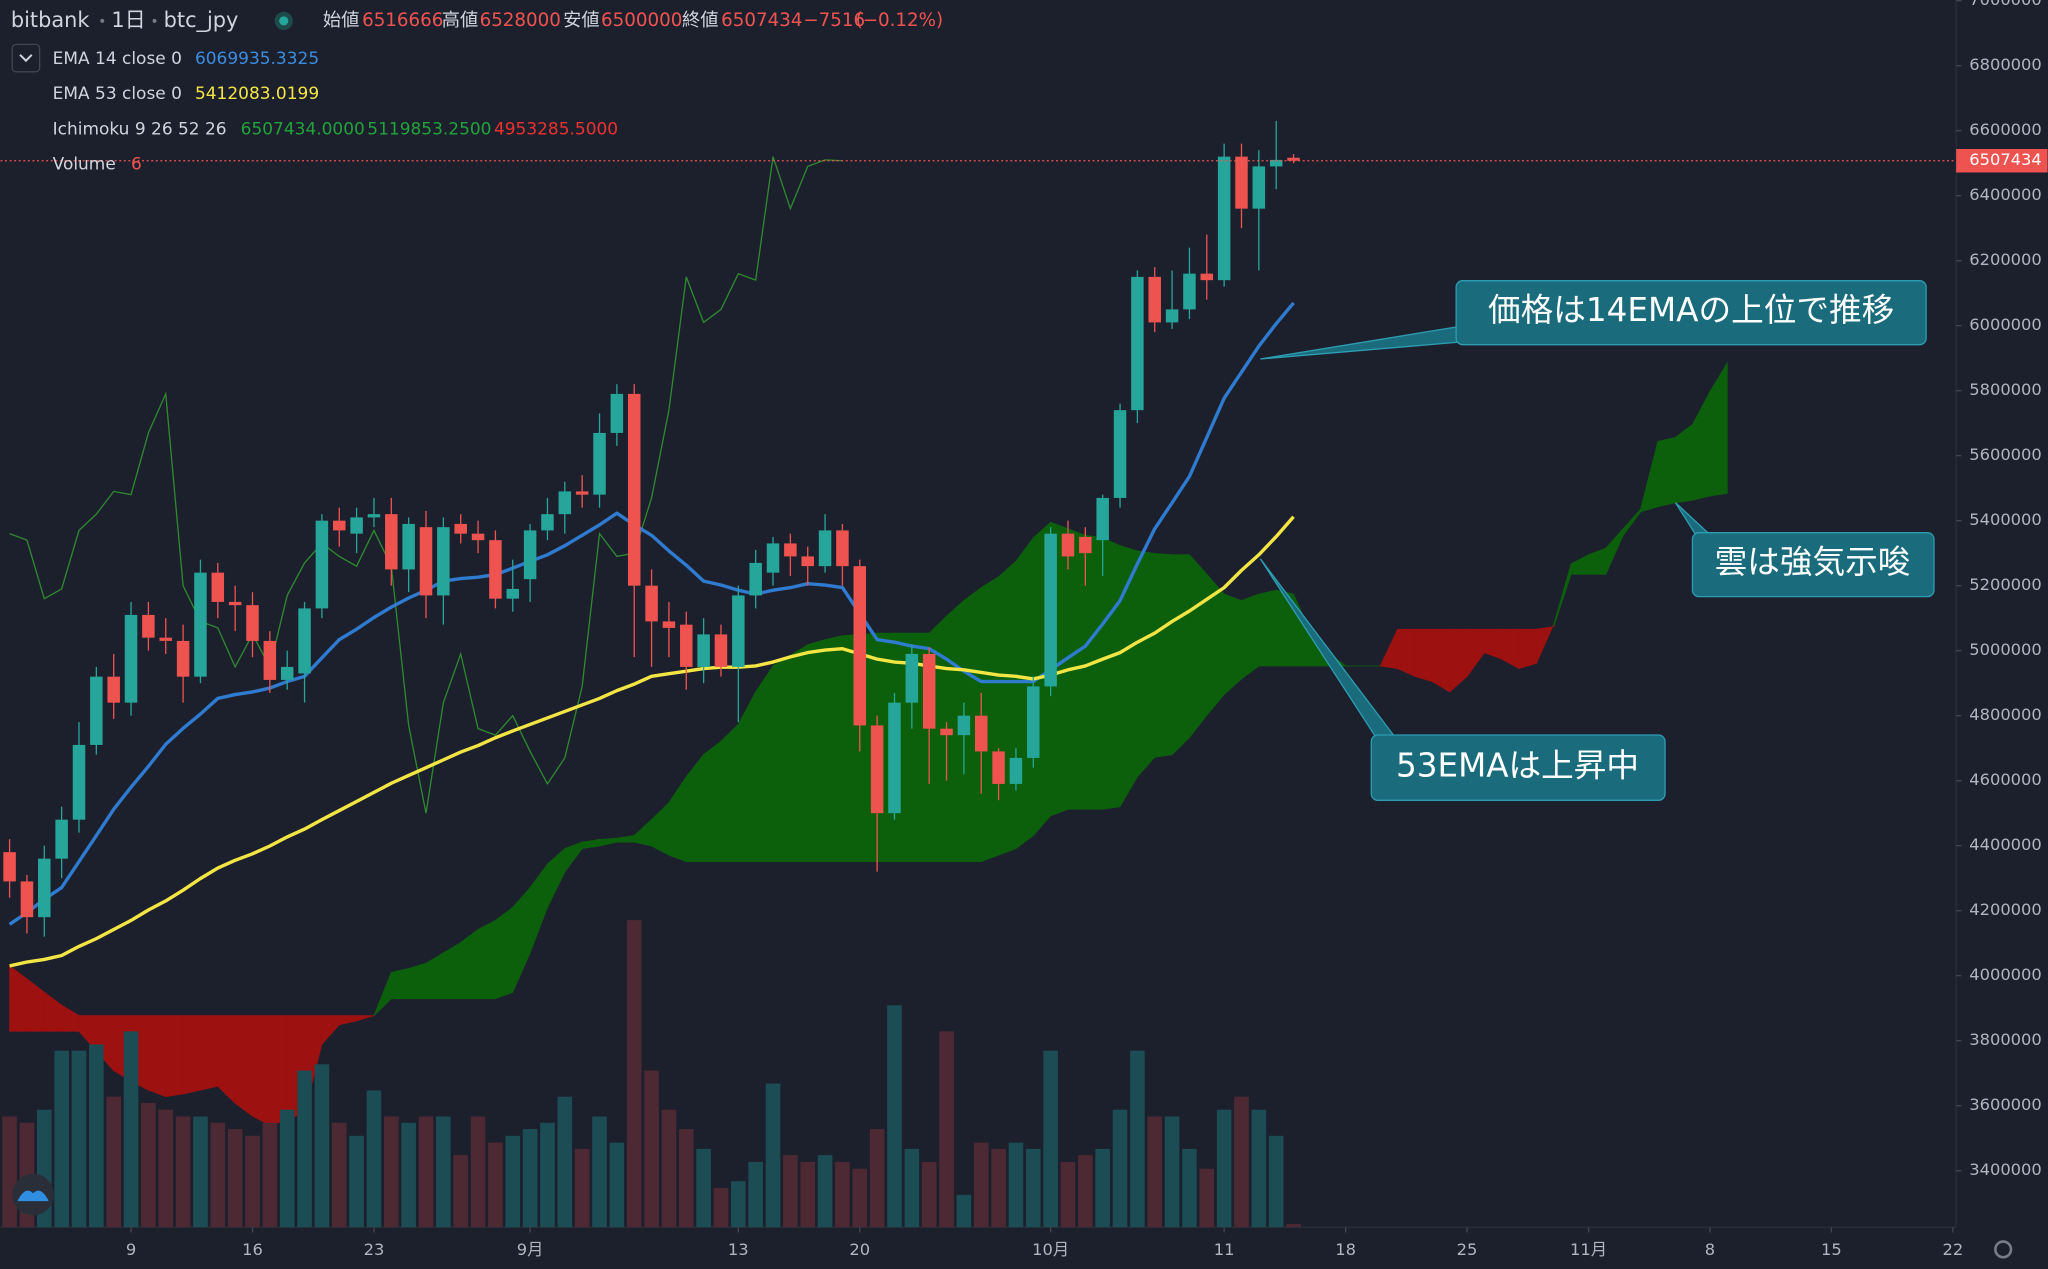  I want to click on legend-ema53: EMA 53 close 0, so click(117, 94).